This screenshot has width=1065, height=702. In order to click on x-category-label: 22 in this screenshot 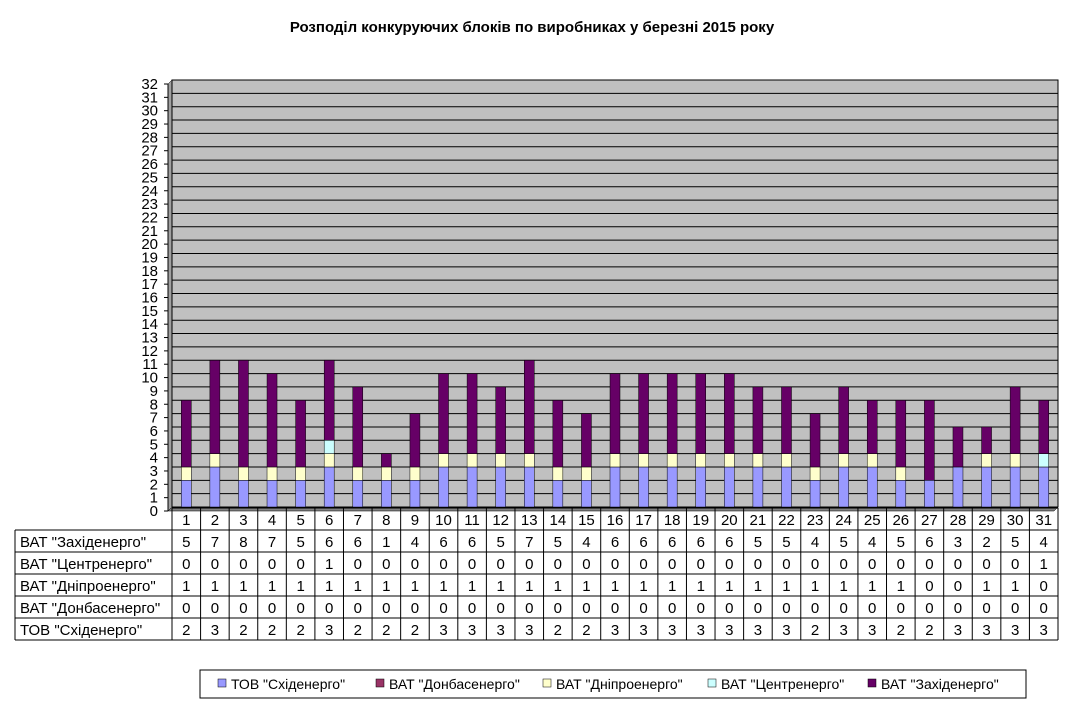, I will do `click(786, 520)`.